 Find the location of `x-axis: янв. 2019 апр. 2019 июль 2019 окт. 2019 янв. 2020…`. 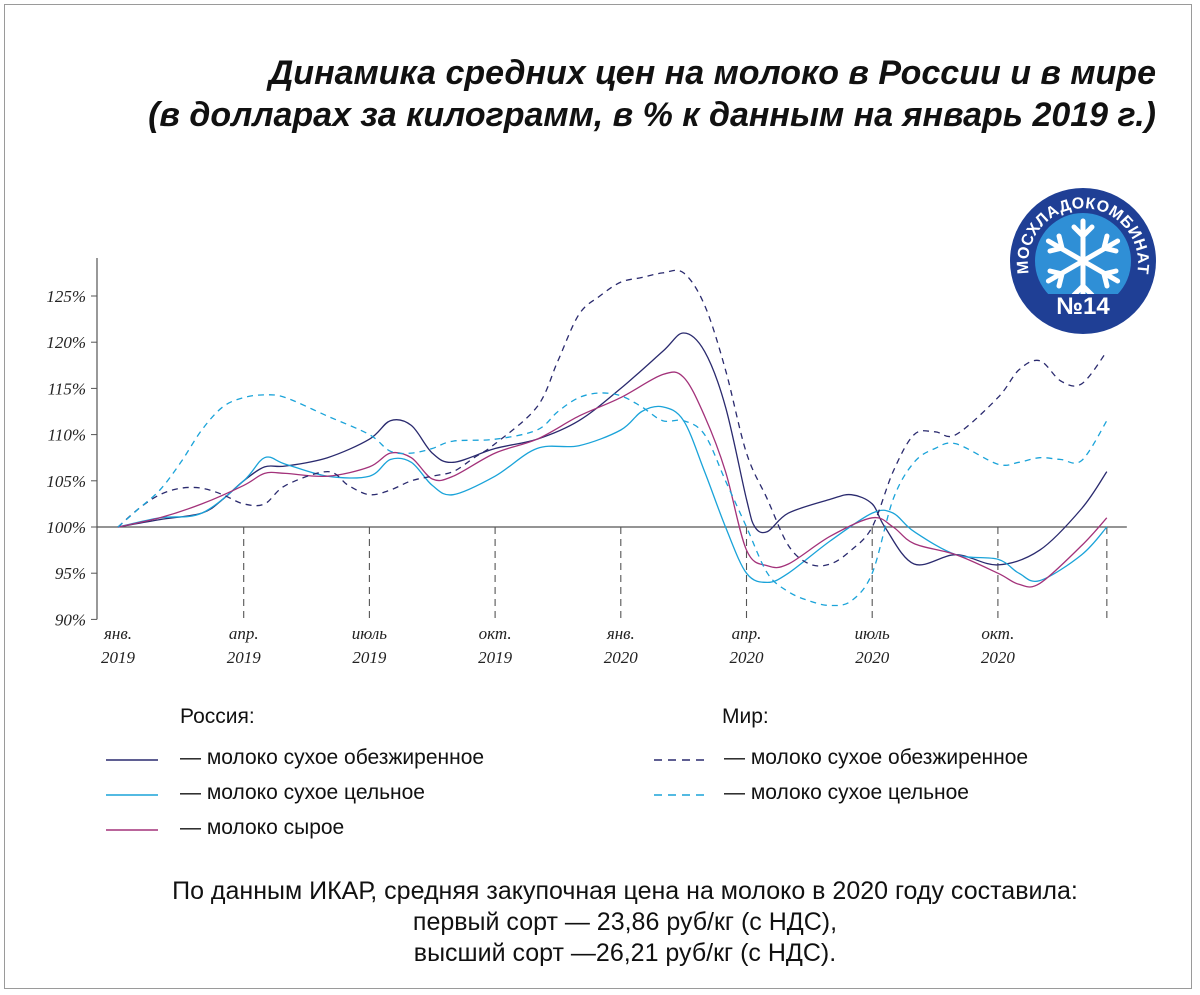

x-axis: янв. 2019 апр. 2019 июль 2019 окт. 2019 янв. 2020… is located at coordinates (612, 596).